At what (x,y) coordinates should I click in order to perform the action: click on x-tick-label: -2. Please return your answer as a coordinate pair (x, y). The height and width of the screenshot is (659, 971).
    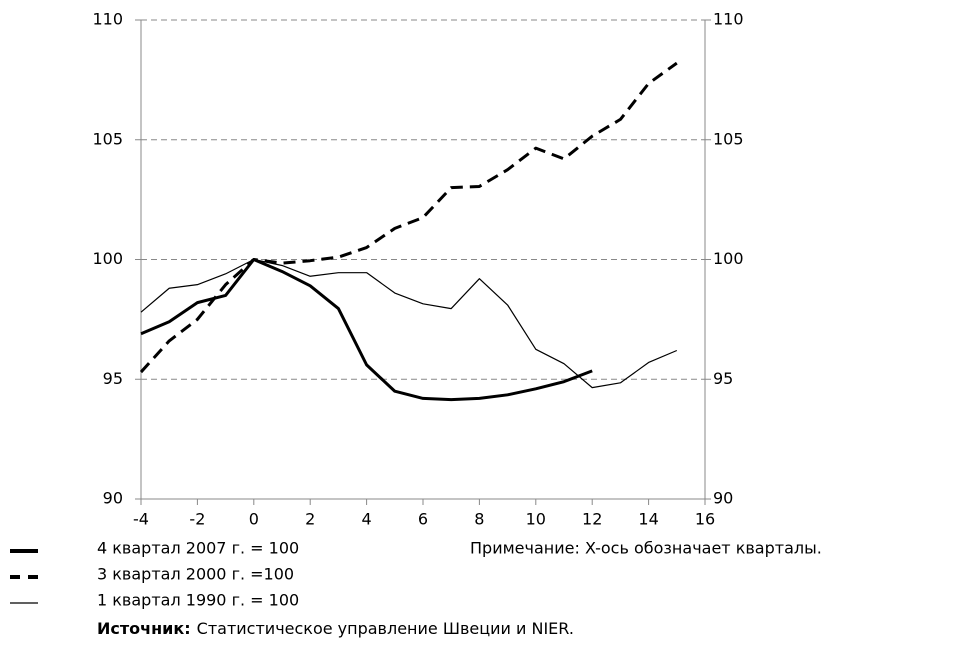
    Looking at the image, I should click on (197, 519).